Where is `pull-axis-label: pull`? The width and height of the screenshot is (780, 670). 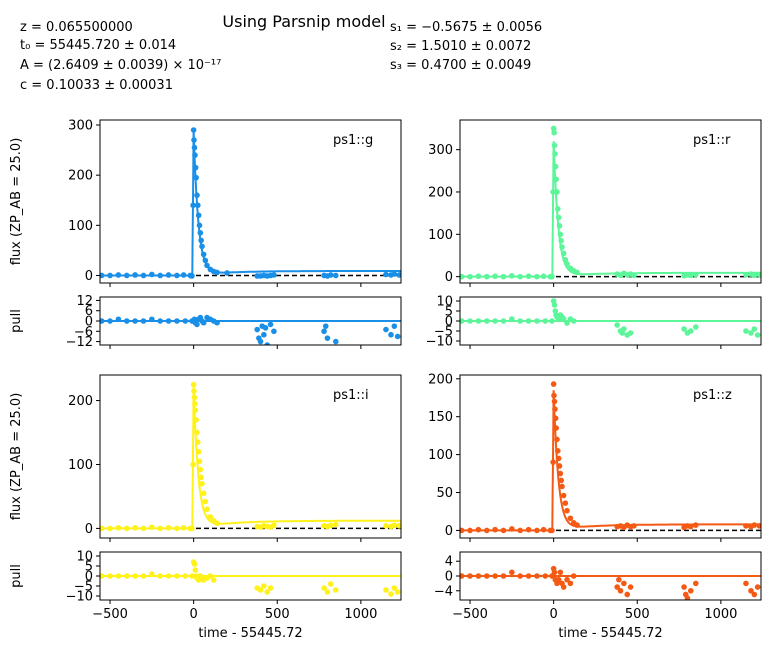
pull-axis-label: pull is located at coordinates (16, 321).